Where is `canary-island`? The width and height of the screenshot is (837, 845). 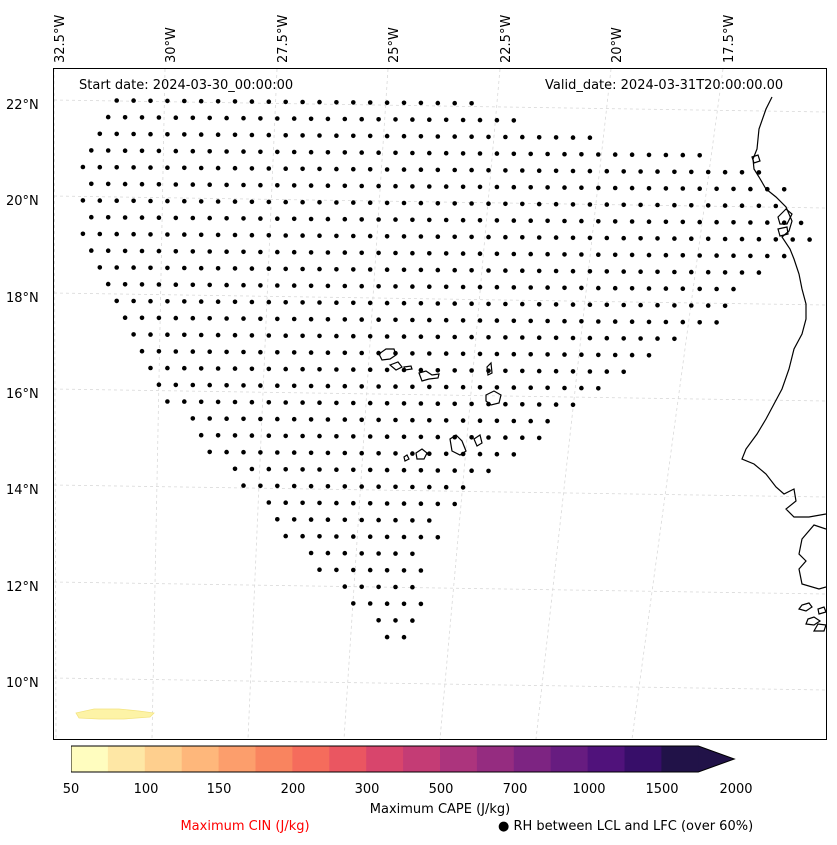
canary-island is located at coordinates (783, 231).